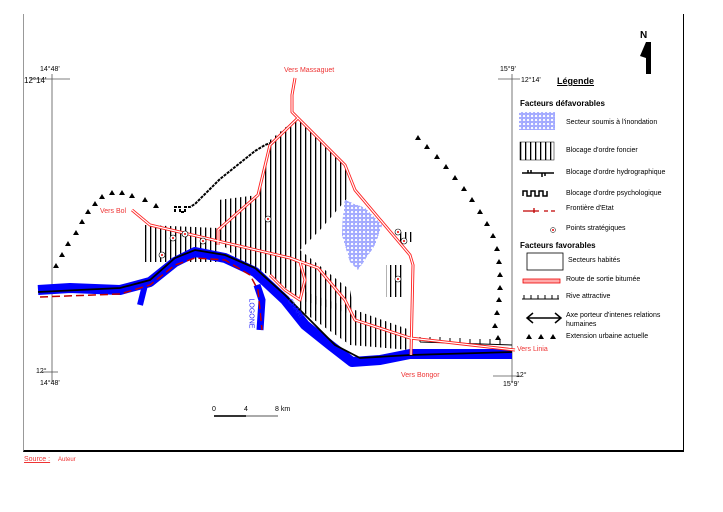  What do you see at coordinates (246, 409) in the screenshot?
I see `scale-label: 4` at bounding box center [246, 409].